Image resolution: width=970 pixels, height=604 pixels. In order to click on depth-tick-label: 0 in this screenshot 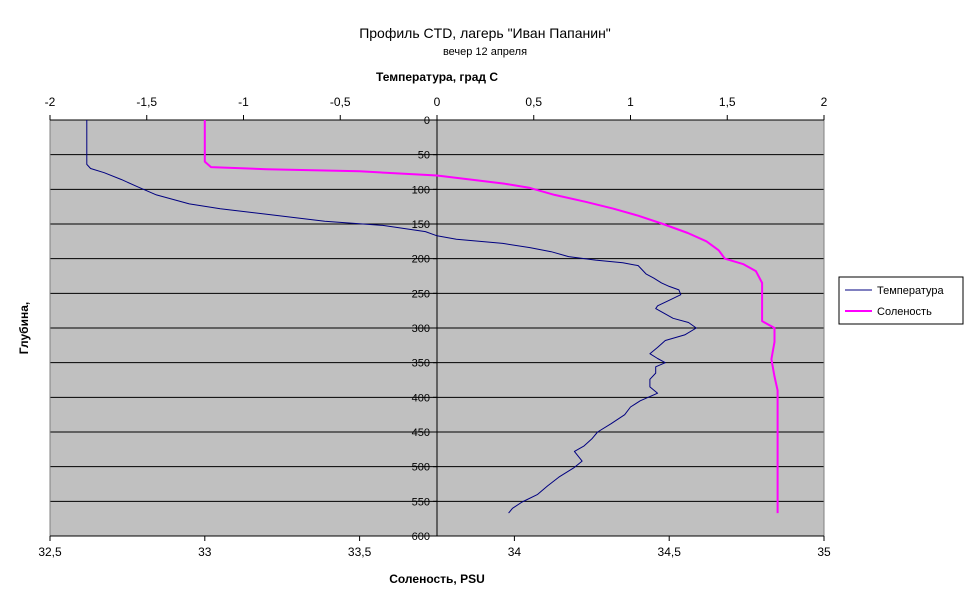, I will do `click(427, 121)`.